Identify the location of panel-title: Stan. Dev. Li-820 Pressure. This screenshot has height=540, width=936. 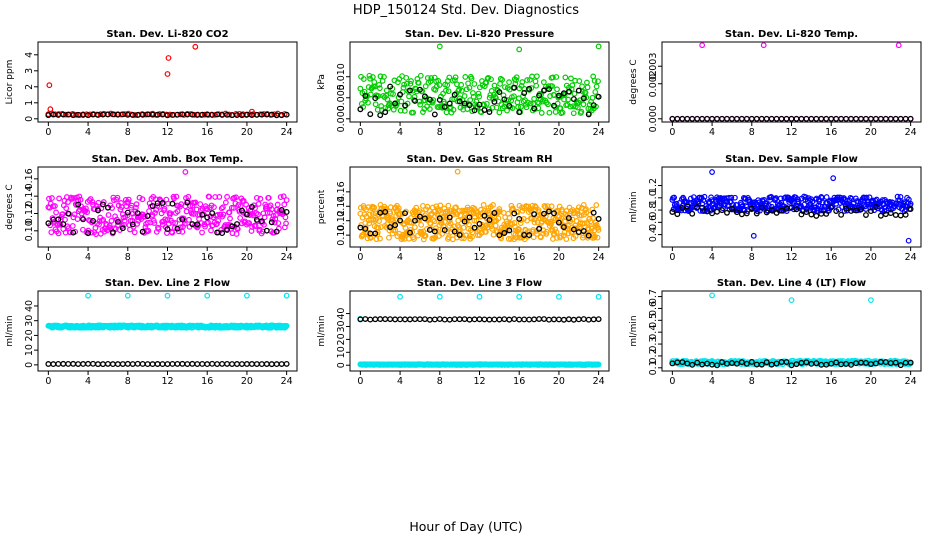
(480, 34).